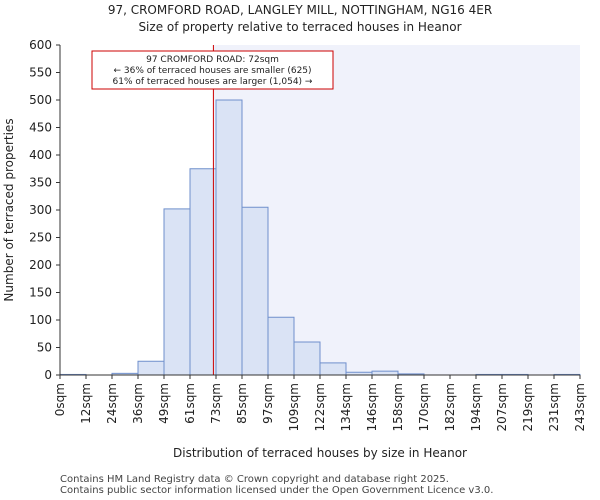  I want to click on x-tick-label: 243sqm, so click(580, 407).